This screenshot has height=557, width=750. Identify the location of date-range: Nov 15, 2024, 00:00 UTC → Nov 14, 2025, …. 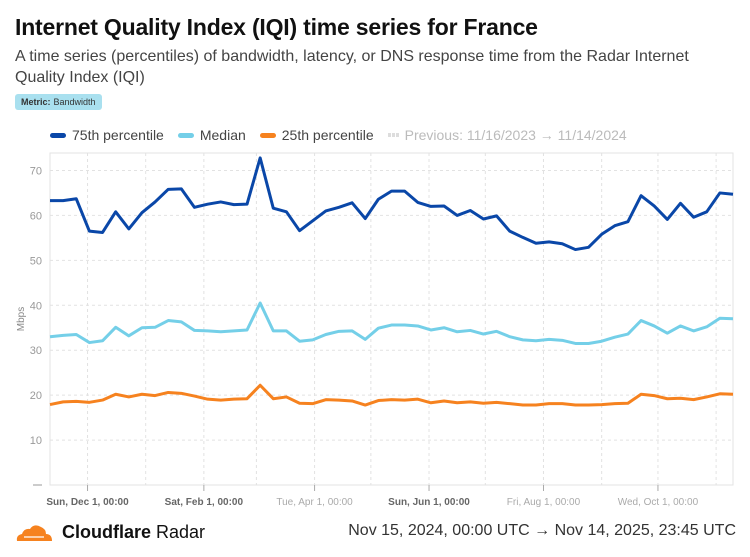
(542, 530).